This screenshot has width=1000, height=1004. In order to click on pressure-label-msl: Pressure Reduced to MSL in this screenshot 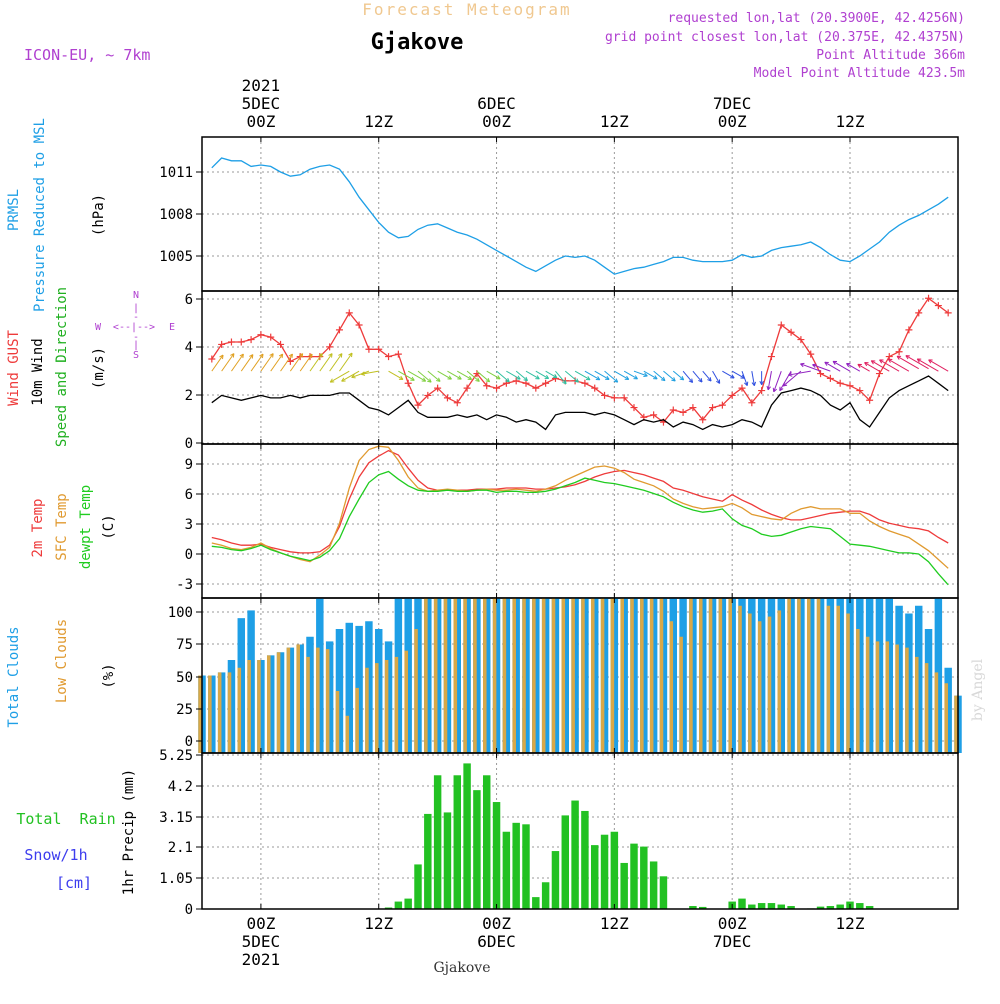, I will do `click(40, 215)`.